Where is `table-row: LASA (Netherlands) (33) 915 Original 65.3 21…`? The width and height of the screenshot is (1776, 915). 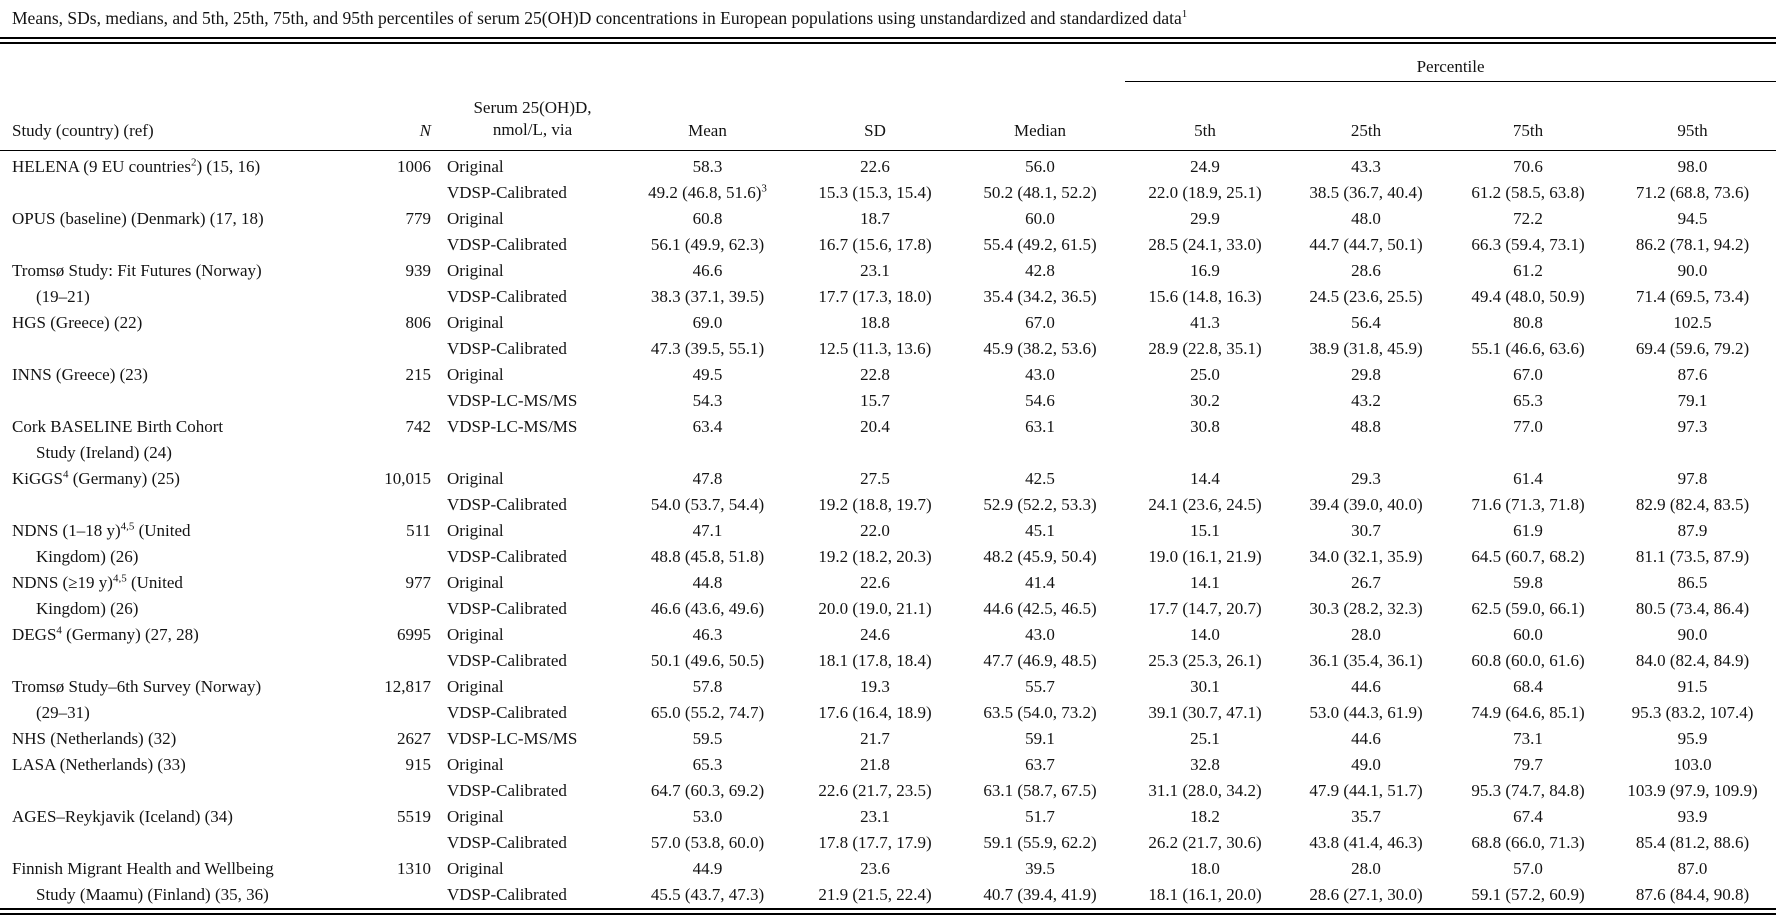 table-row: LASA (Netherlands) (33) 915 Original 65.3 21… is located at coordinates (888, 765).